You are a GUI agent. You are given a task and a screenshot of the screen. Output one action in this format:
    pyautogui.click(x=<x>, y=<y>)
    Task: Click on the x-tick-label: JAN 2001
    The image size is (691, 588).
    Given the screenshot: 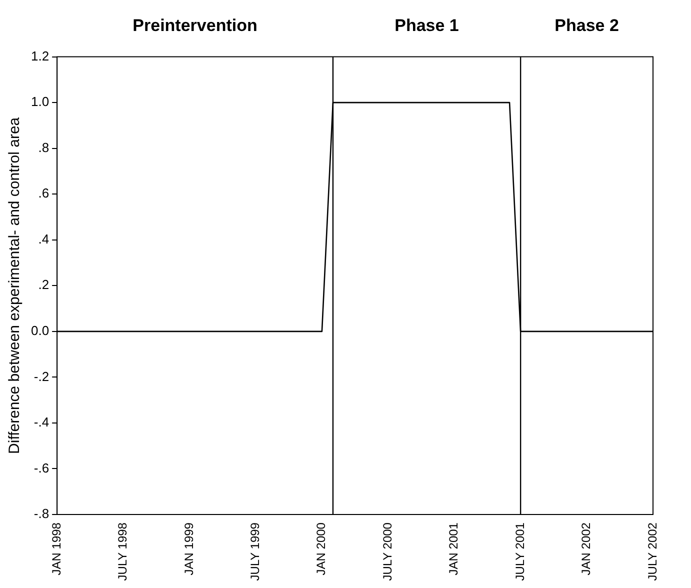 What is the action you would take?
    pyautogui.click(x=453, y=549)
    